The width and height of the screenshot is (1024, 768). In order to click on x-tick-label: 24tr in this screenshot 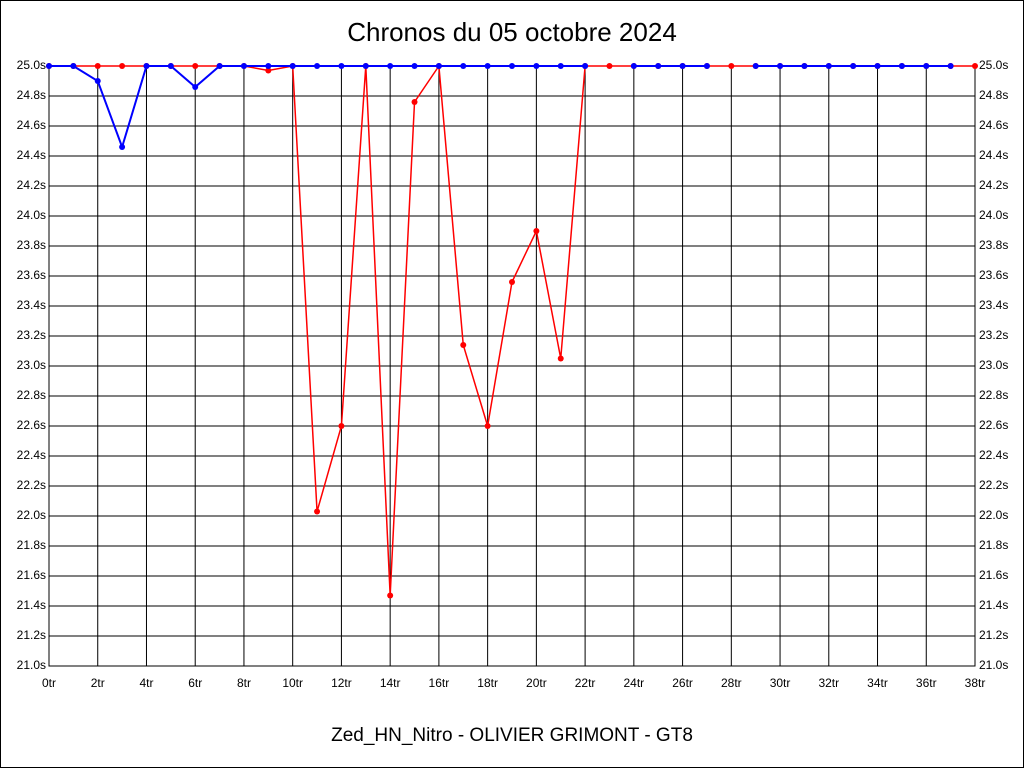, I will do `click(633, 683)`.